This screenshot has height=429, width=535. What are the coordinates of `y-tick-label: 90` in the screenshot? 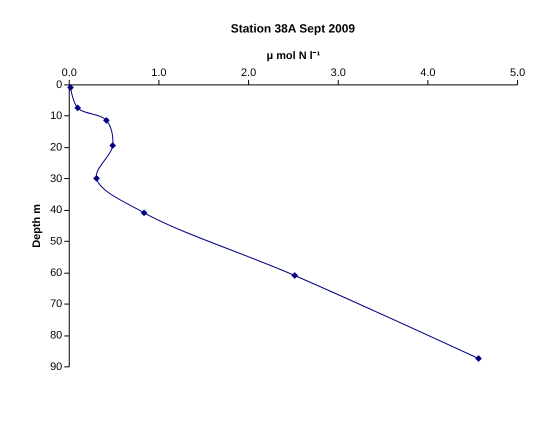 It's located at (56, 366).